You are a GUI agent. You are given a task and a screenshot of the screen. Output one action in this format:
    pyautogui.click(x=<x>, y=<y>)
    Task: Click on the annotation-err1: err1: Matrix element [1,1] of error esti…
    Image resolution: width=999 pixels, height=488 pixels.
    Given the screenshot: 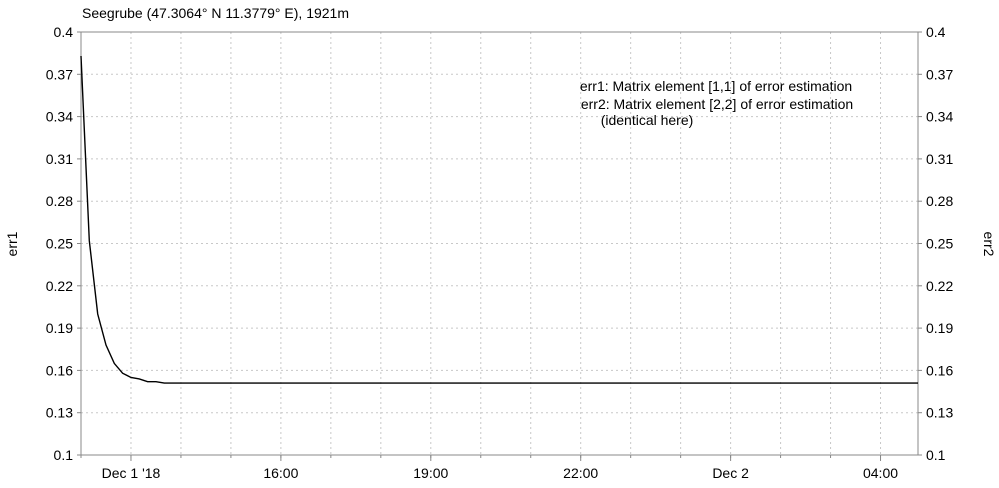 What is the action you would take?
    pyautogui.click(x=716, y=86)
    